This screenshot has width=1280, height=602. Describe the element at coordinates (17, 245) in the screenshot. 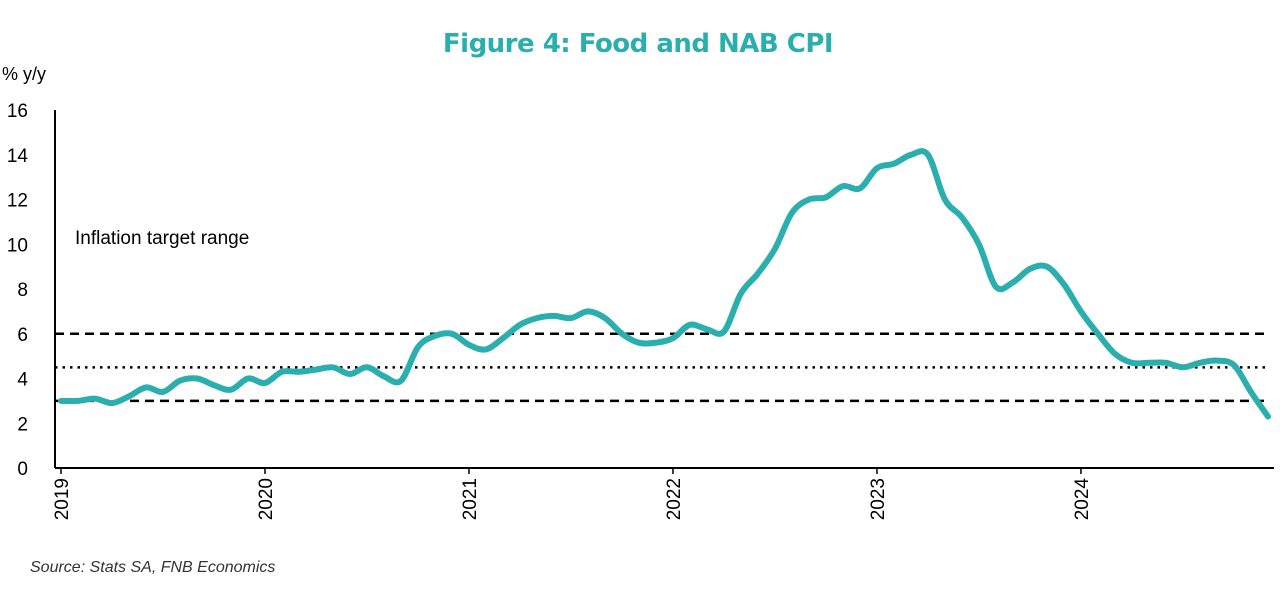

I see `y-tick-label: 10` at that location.